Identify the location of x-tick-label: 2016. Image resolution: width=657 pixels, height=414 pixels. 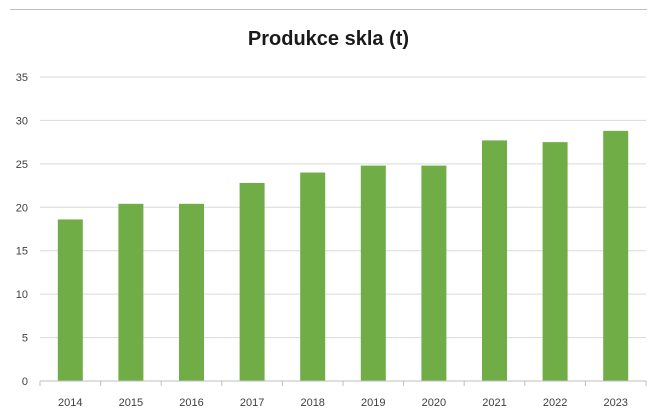
(191, 403).